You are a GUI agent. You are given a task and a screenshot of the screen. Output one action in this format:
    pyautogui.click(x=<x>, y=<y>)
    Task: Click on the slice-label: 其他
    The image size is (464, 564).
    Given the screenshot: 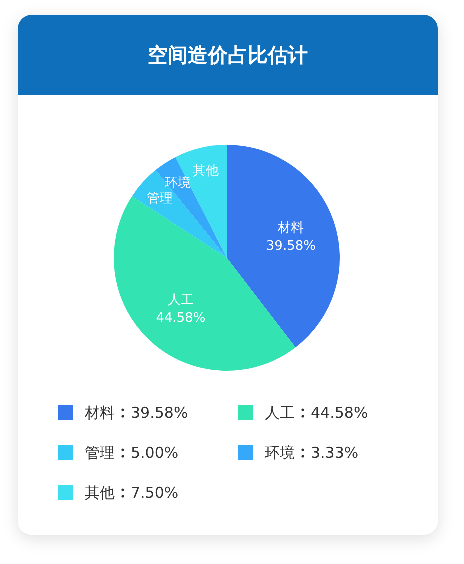 What is the action you would take?
    pyautogui.click(x=205, y=172)
    